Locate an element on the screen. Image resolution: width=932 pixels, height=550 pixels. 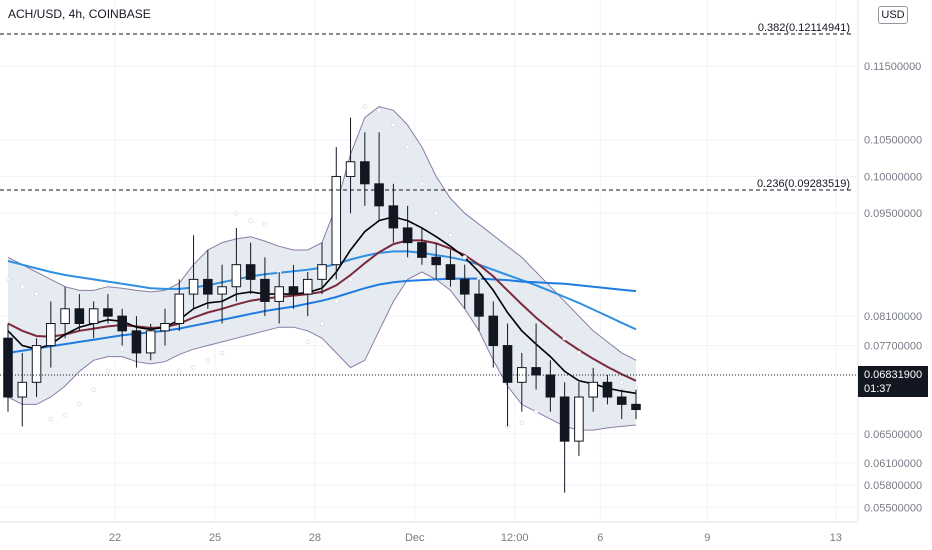
currency-unit-button: USD is located at coordinates (893, 15).